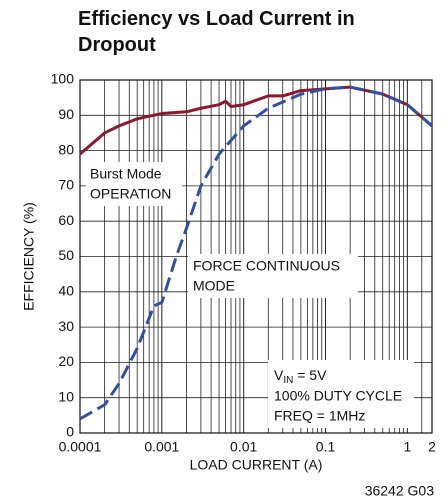 Image resolution: width=448 pixels, height=504 pixels. I want to click on force-label: MODE, so click(214, 286).